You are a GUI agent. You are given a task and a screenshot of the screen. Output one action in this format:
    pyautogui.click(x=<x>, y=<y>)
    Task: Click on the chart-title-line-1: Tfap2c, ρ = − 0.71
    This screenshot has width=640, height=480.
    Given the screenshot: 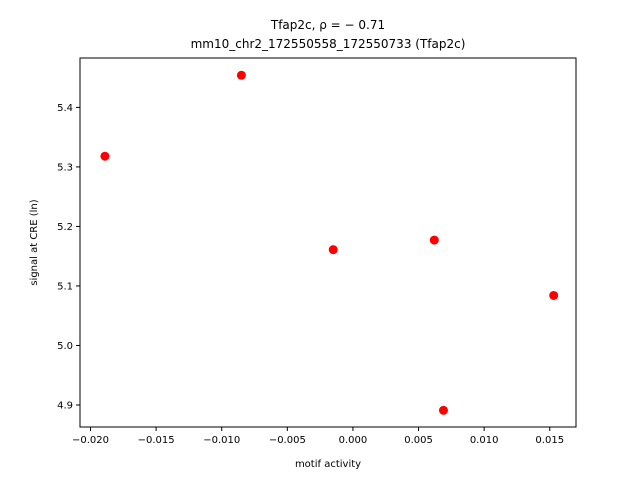 What is the action you would take?
    pyautogui.click(x=327, y=25)
    